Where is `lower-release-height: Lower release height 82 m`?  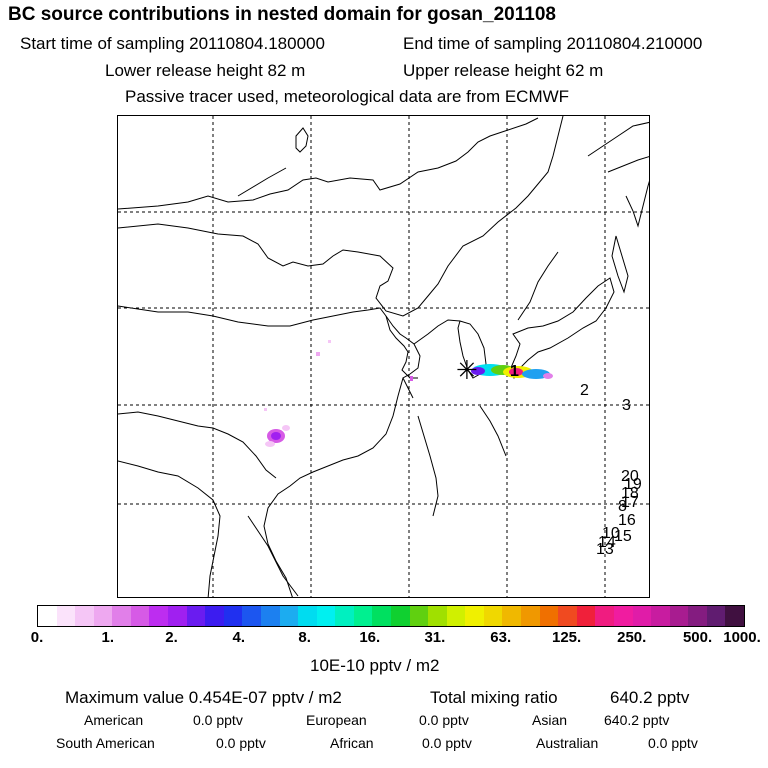 lower-release-height: Lower release height 82 m is located at coordinates (205, 70).